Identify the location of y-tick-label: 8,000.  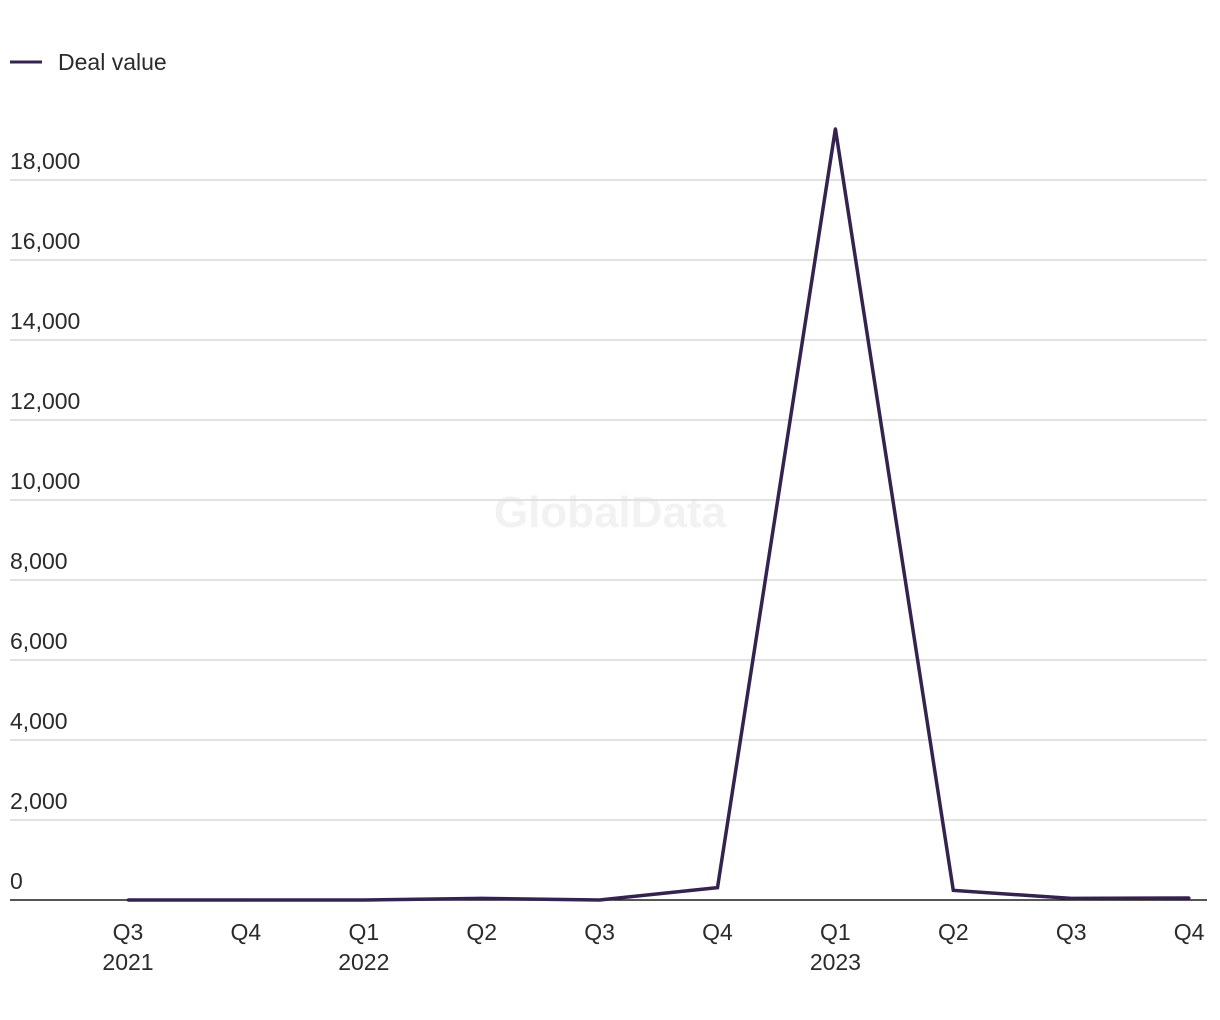
(39, 561).